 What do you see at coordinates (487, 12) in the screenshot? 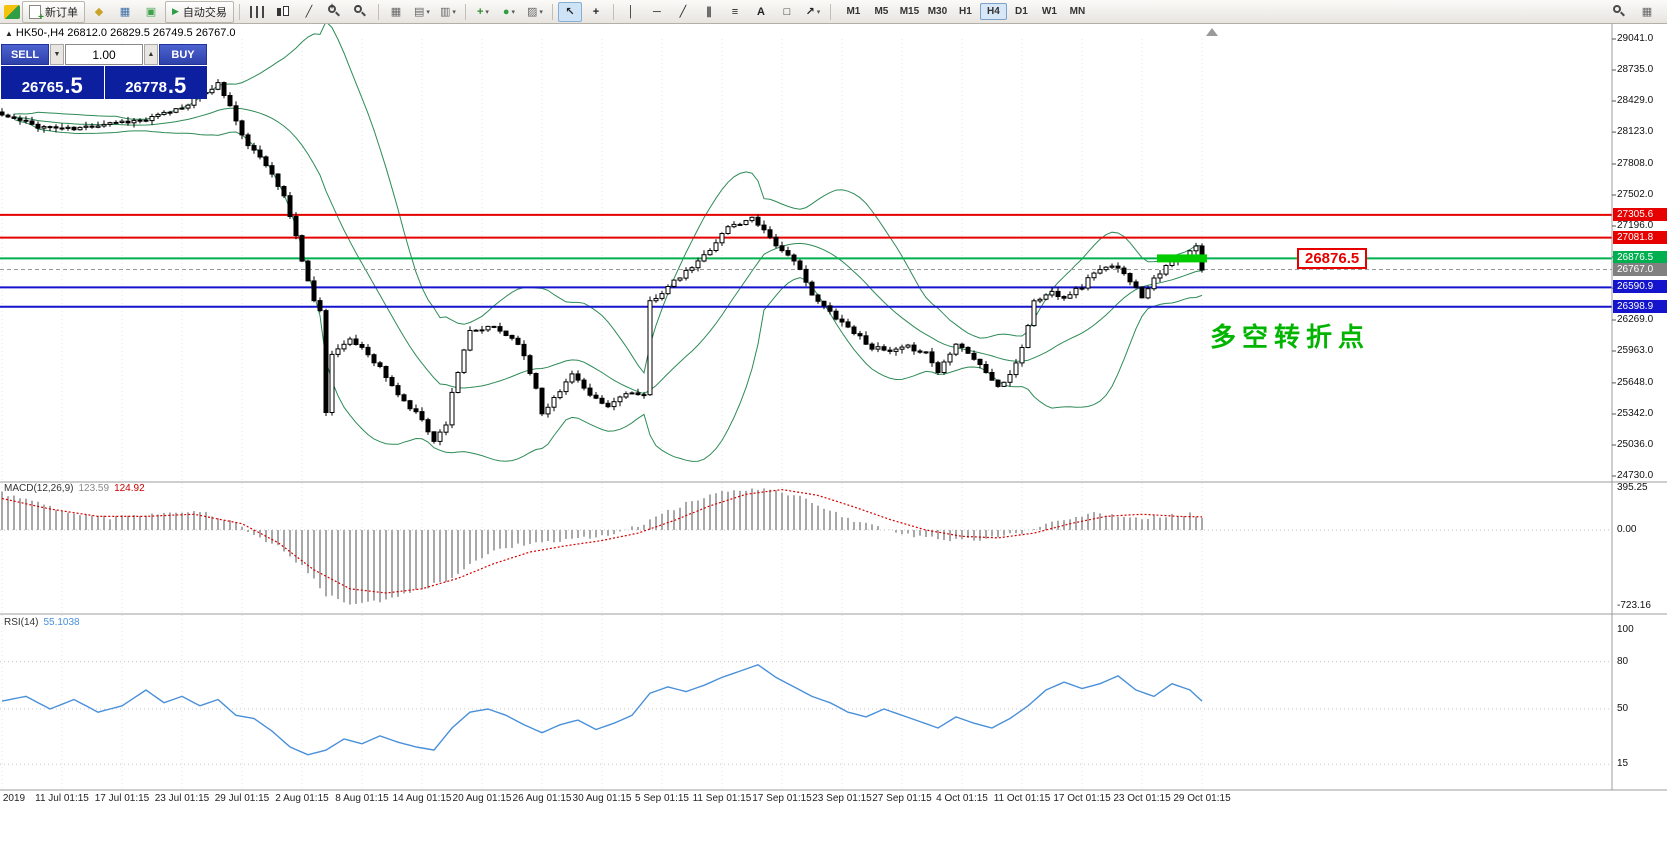
I see `indicators-icon-dropdown-arrow: ▾` at bounding box center [487, 12].